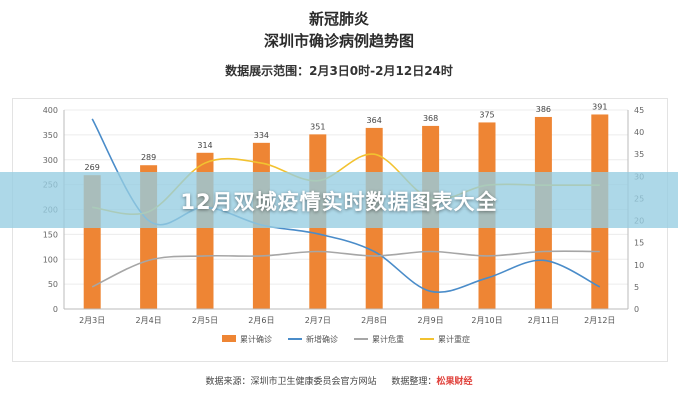  I want to click on x-tick-label: 2月9日, so click(431, 320).